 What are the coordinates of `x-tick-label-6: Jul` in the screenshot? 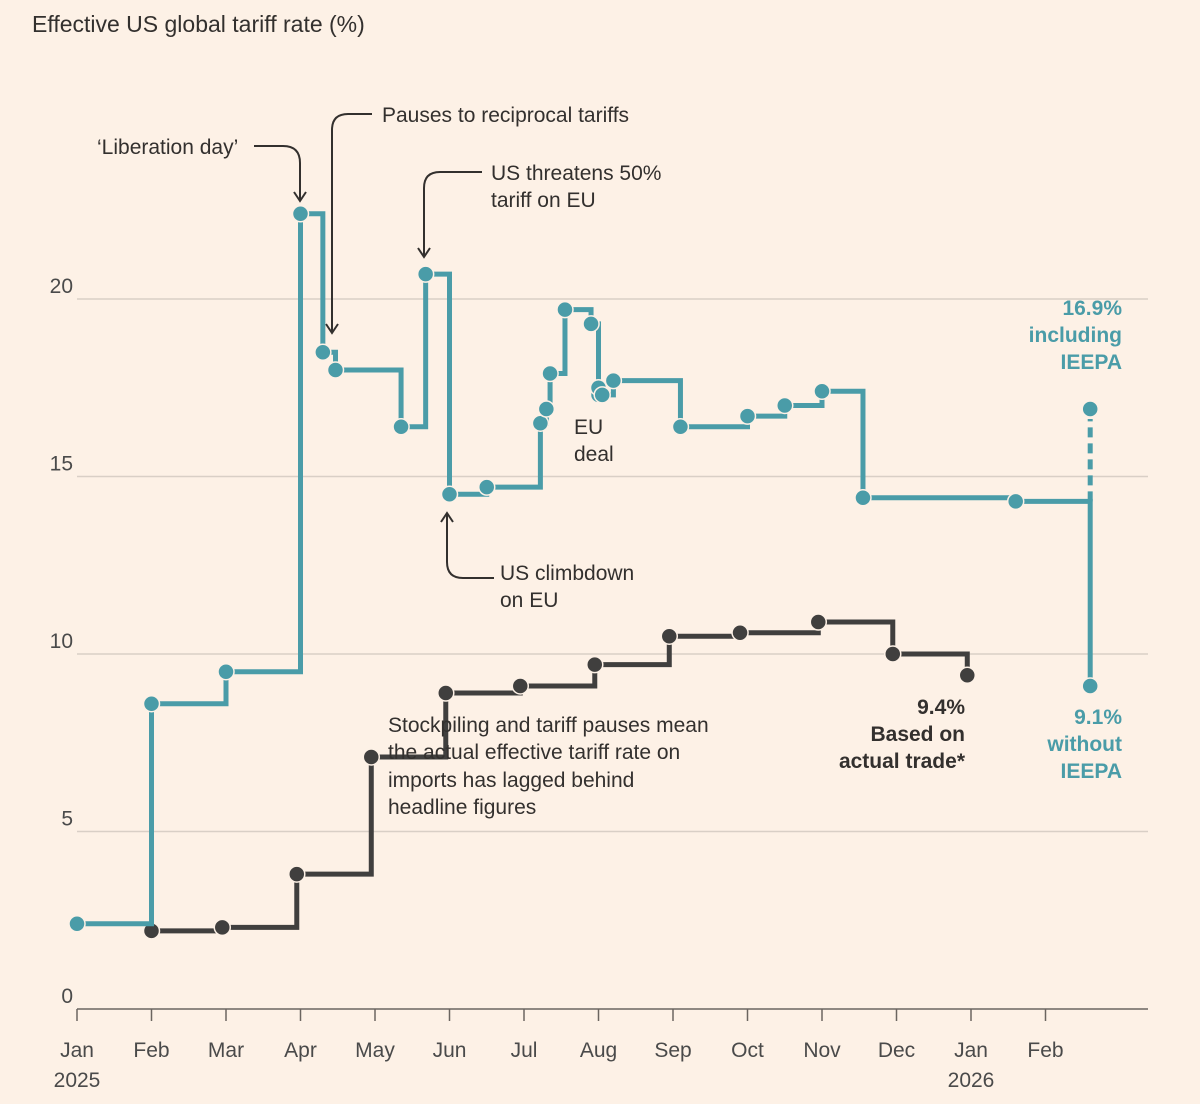 It's located at (524, 1050).